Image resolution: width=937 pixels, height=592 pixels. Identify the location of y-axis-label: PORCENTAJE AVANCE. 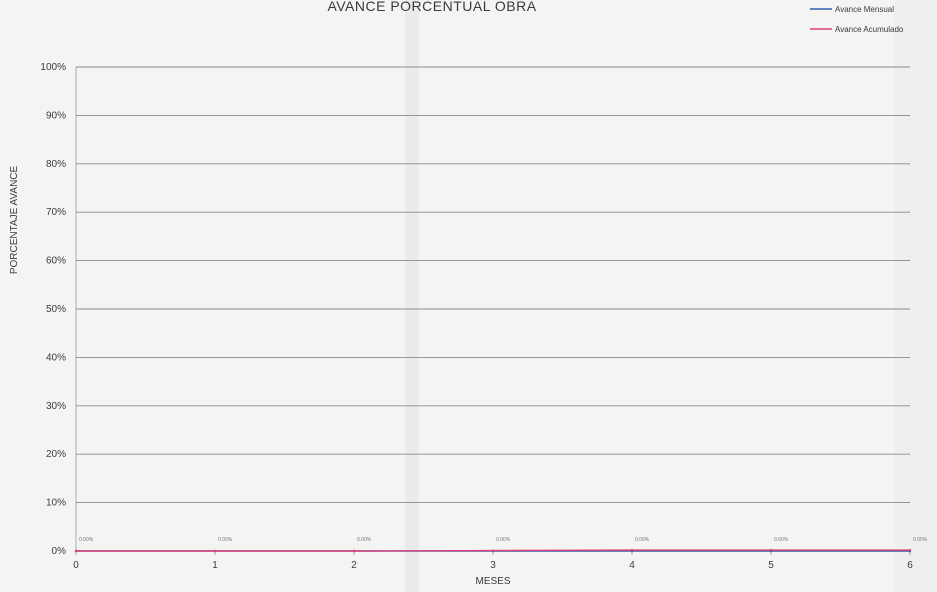
(14, 219).